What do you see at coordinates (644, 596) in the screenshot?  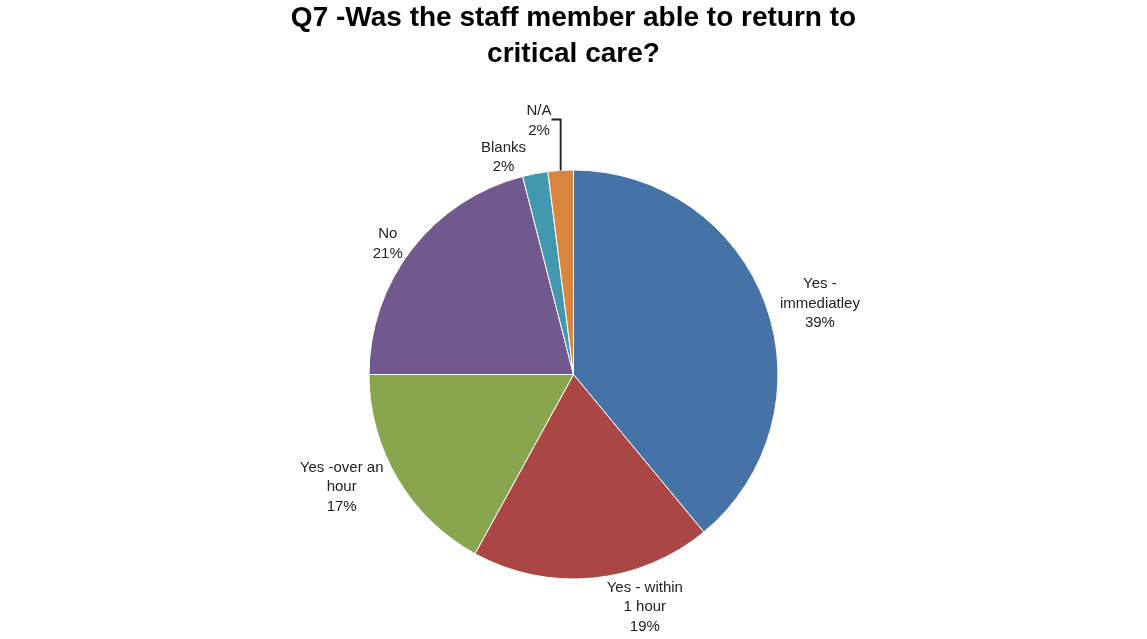 I see `slice-label: Yes - within 1 hour` at bounding box center [644, 596].